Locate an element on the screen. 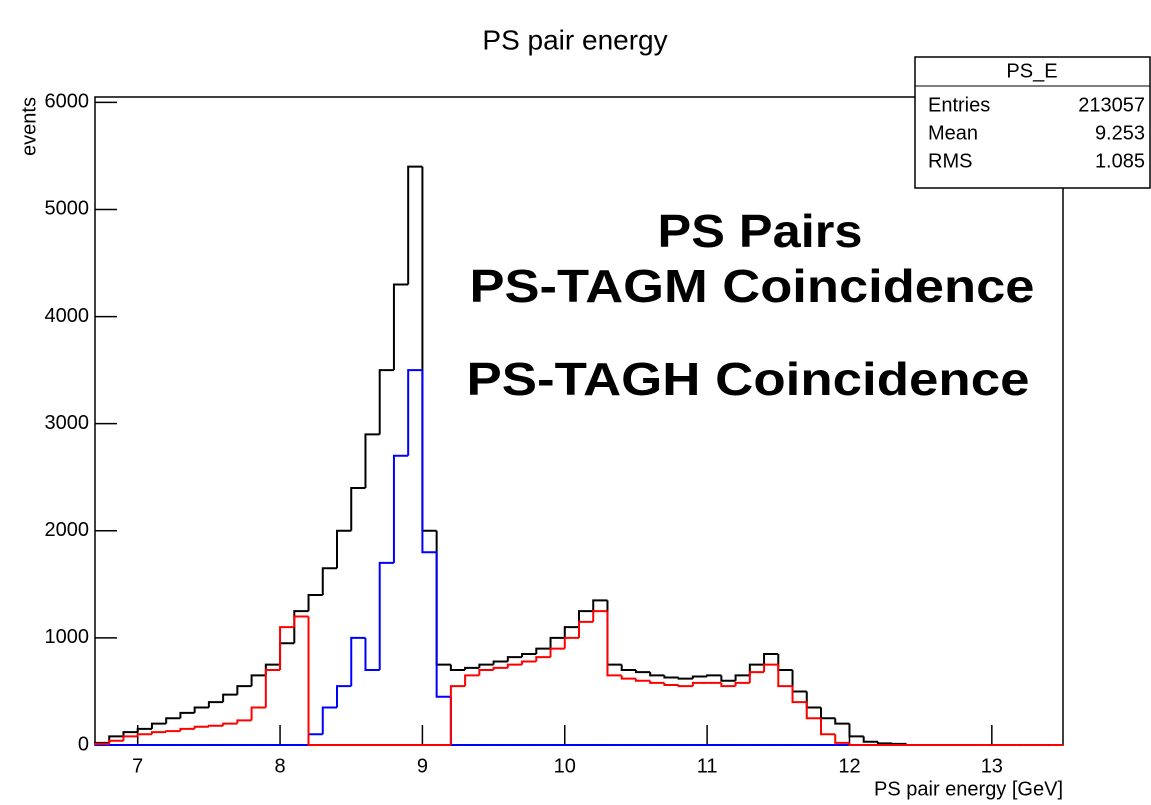 This screenshot has width=1151, height=805. y-tick-label: 1000 is located at coordinates (67, 637).